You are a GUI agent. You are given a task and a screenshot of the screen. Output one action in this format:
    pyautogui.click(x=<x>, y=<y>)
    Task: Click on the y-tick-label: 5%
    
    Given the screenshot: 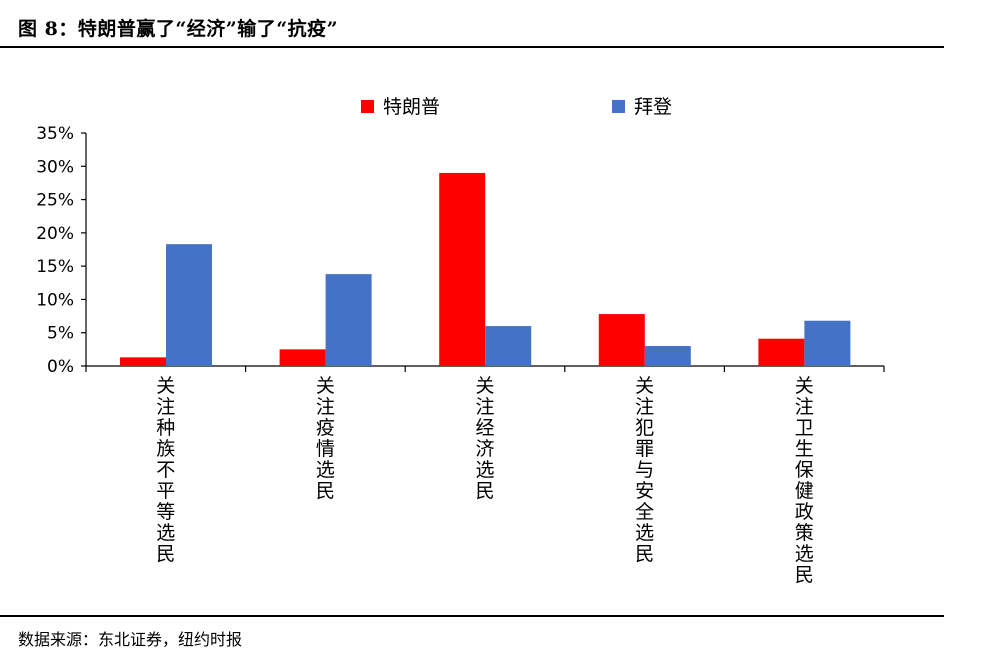 What is the action you would take?
    pyautogui.click(x=60, y=334)
    